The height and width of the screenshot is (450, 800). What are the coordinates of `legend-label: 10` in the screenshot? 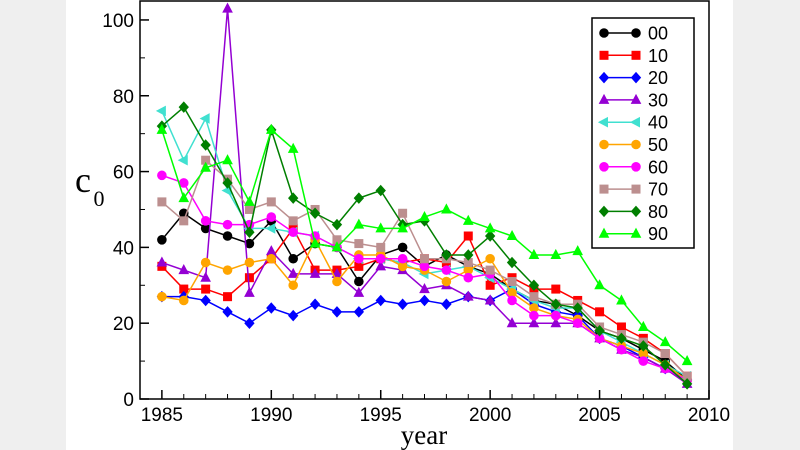 It's located at (658, 56).